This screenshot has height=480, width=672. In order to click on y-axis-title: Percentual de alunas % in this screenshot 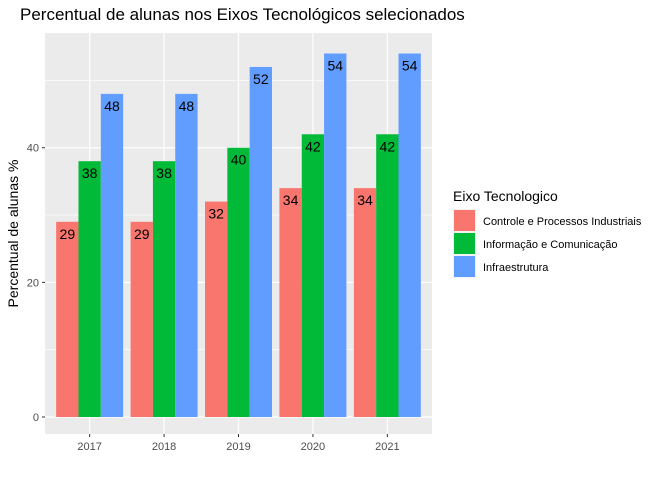, I will do `click(13, 234)`.